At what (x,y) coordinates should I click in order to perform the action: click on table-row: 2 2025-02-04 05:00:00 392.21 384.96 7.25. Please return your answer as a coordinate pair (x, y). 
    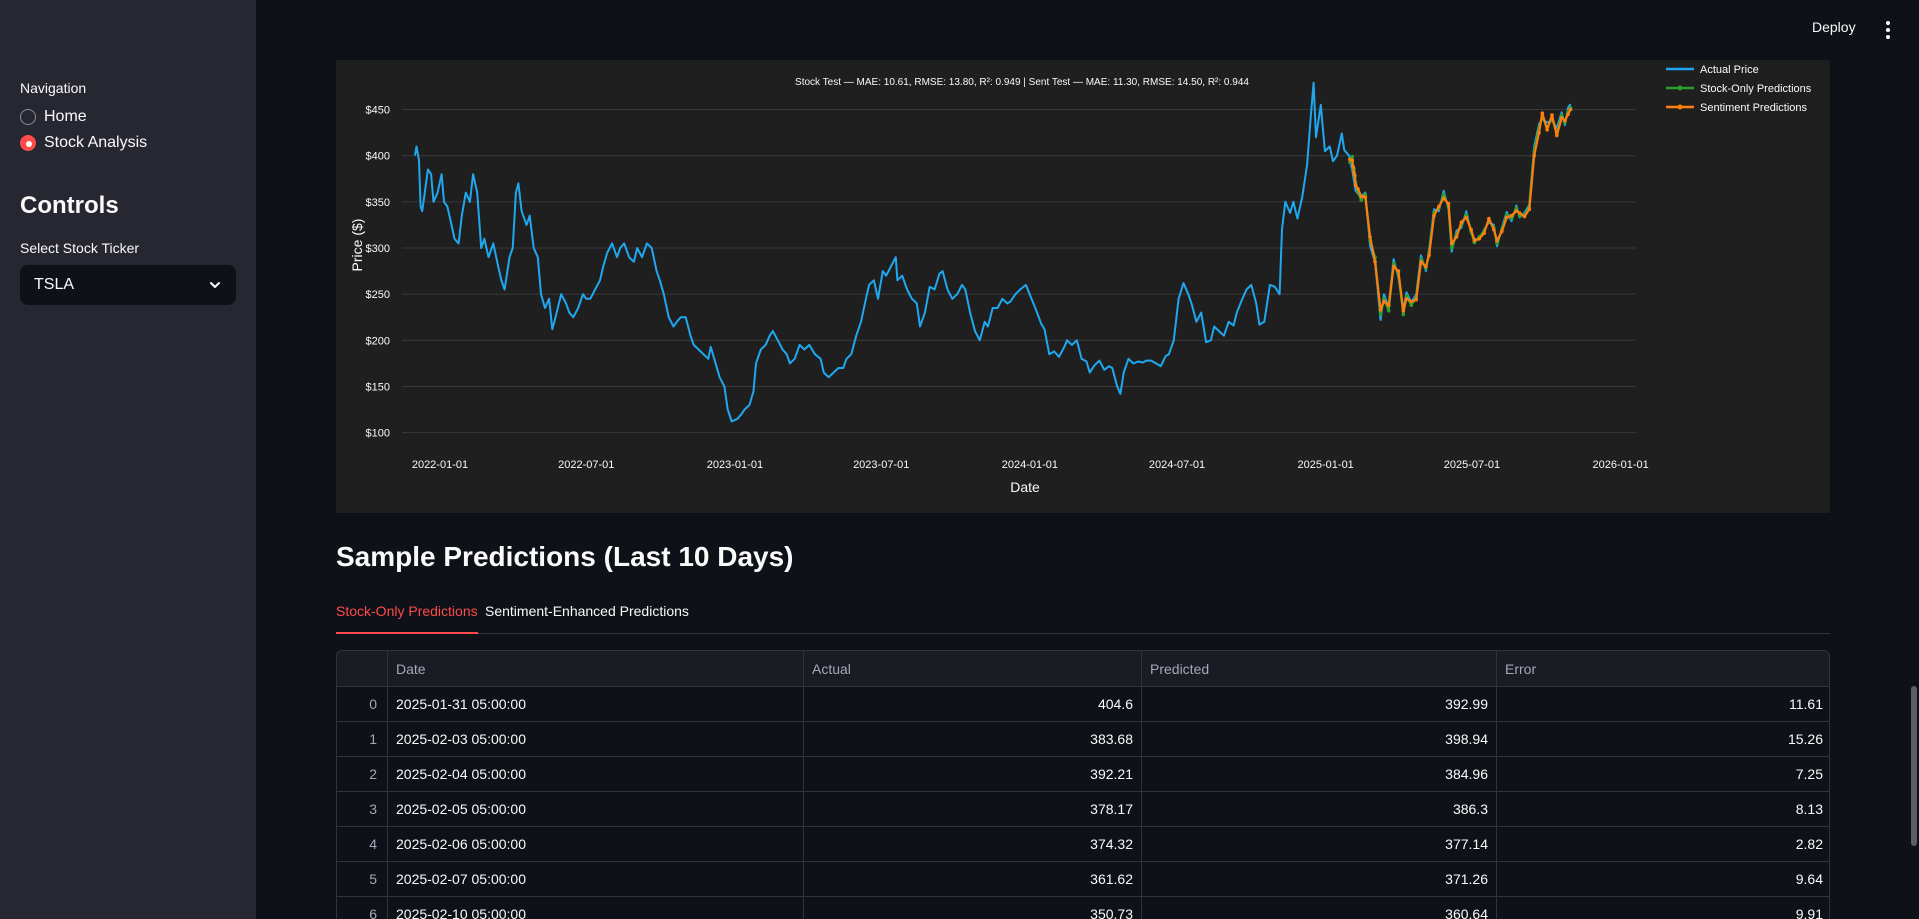
    Looking at the image, I should click on (1083, 774).